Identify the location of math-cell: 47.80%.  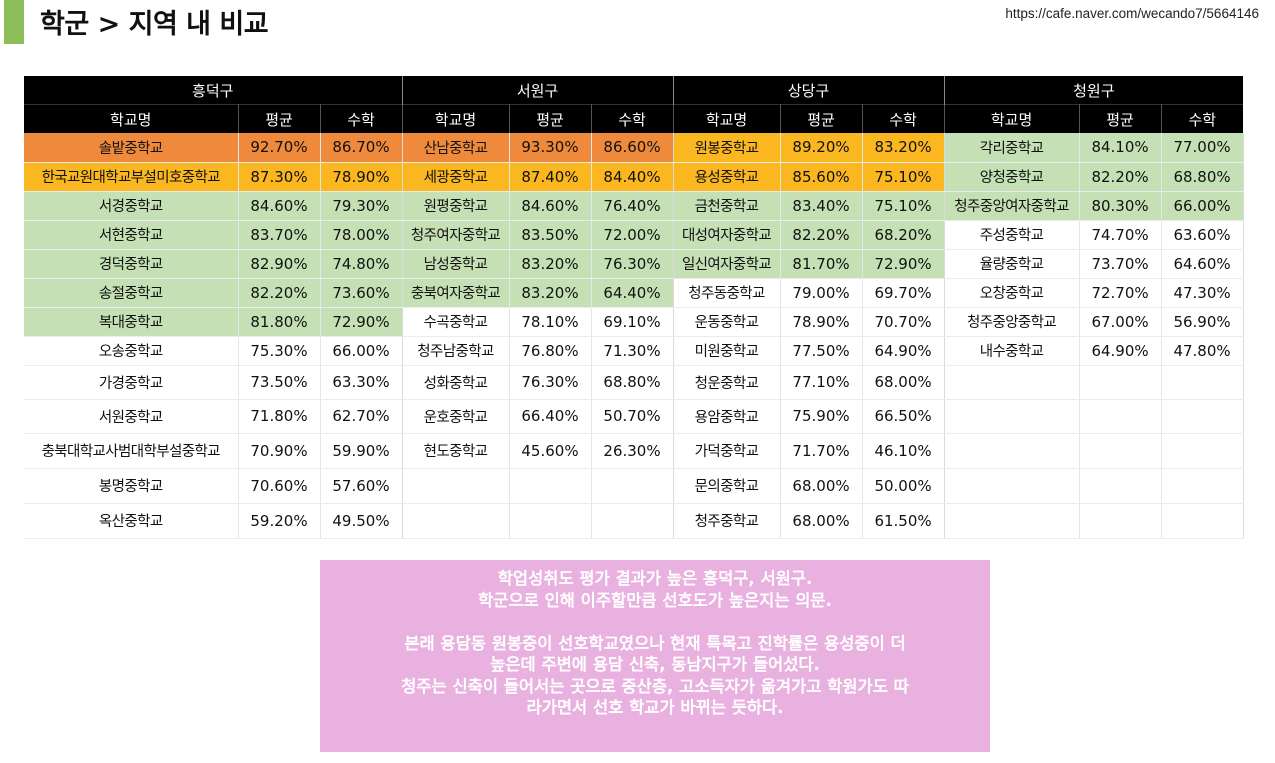
(1202, 351).